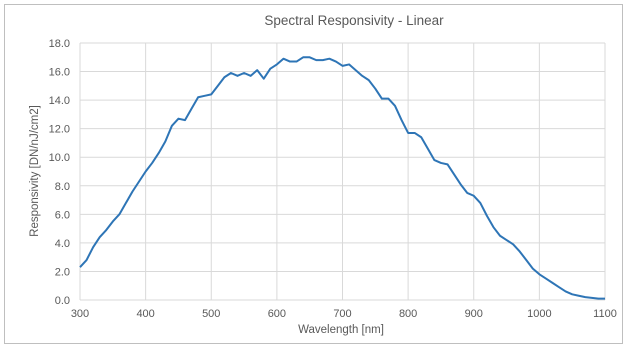  I want to click on chart-title: Spectral Responsivity - Linear, so click(354, 20).